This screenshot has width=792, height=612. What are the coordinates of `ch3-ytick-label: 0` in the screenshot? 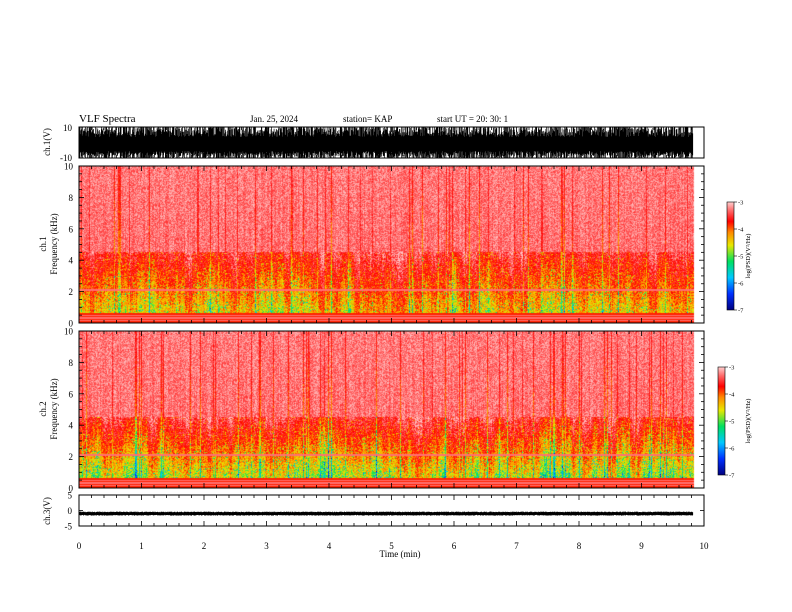 It's located at (70, 511).